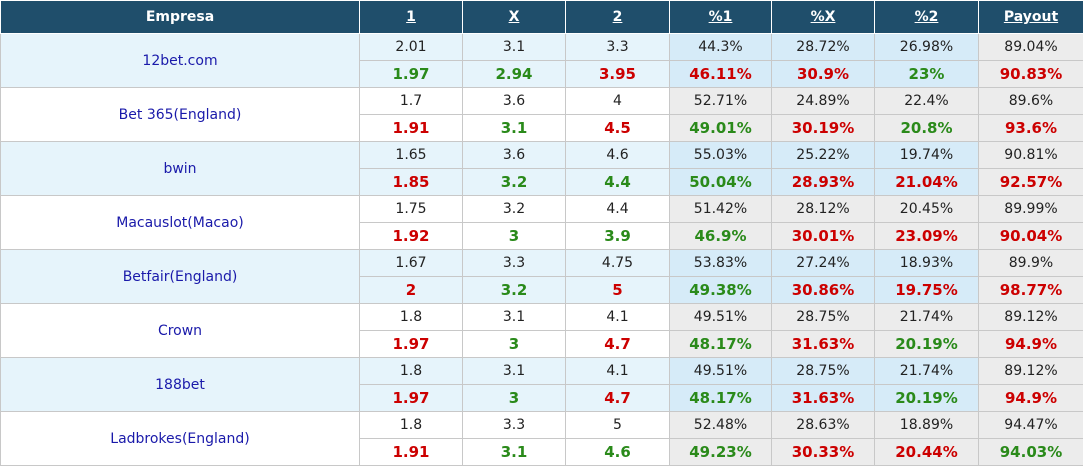 The height and width of the screenshot is (466, 1083). Describe the element at coordinates (514, 182) in the screenshot. I see `live-draw-odds: 3.2` at that location.